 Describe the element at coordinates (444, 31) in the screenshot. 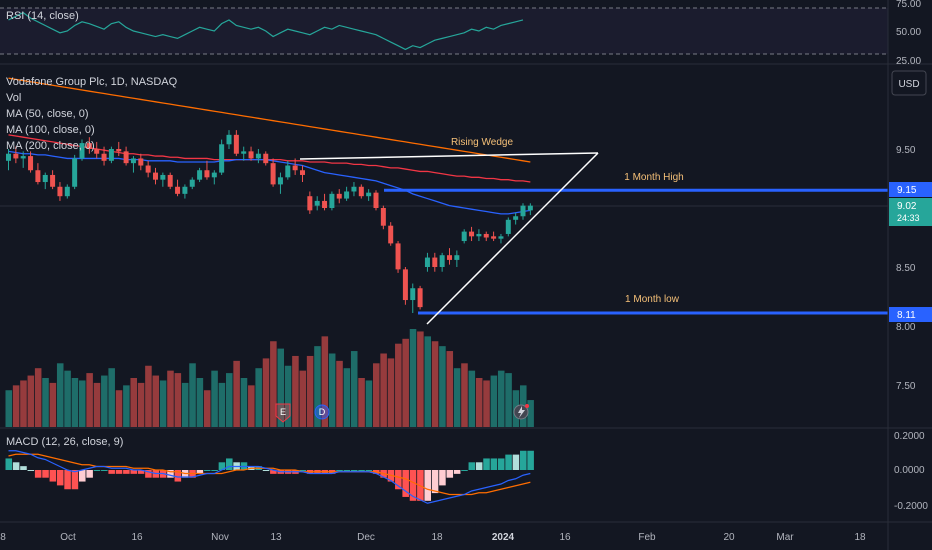

I see `rsi-pane: RSI (14, close)` at that location.